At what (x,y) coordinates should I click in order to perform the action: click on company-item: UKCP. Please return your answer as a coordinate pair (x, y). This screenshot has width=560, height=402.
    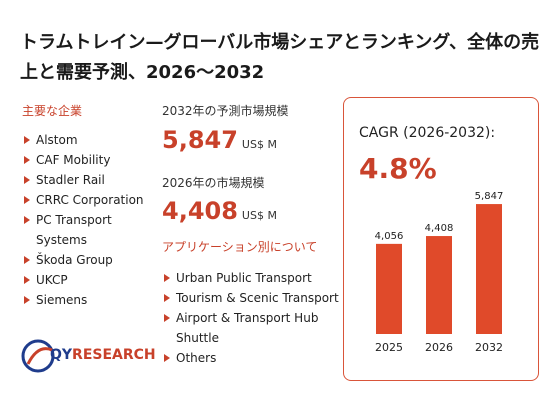
    Looking at the image, I should click on (89, 280).